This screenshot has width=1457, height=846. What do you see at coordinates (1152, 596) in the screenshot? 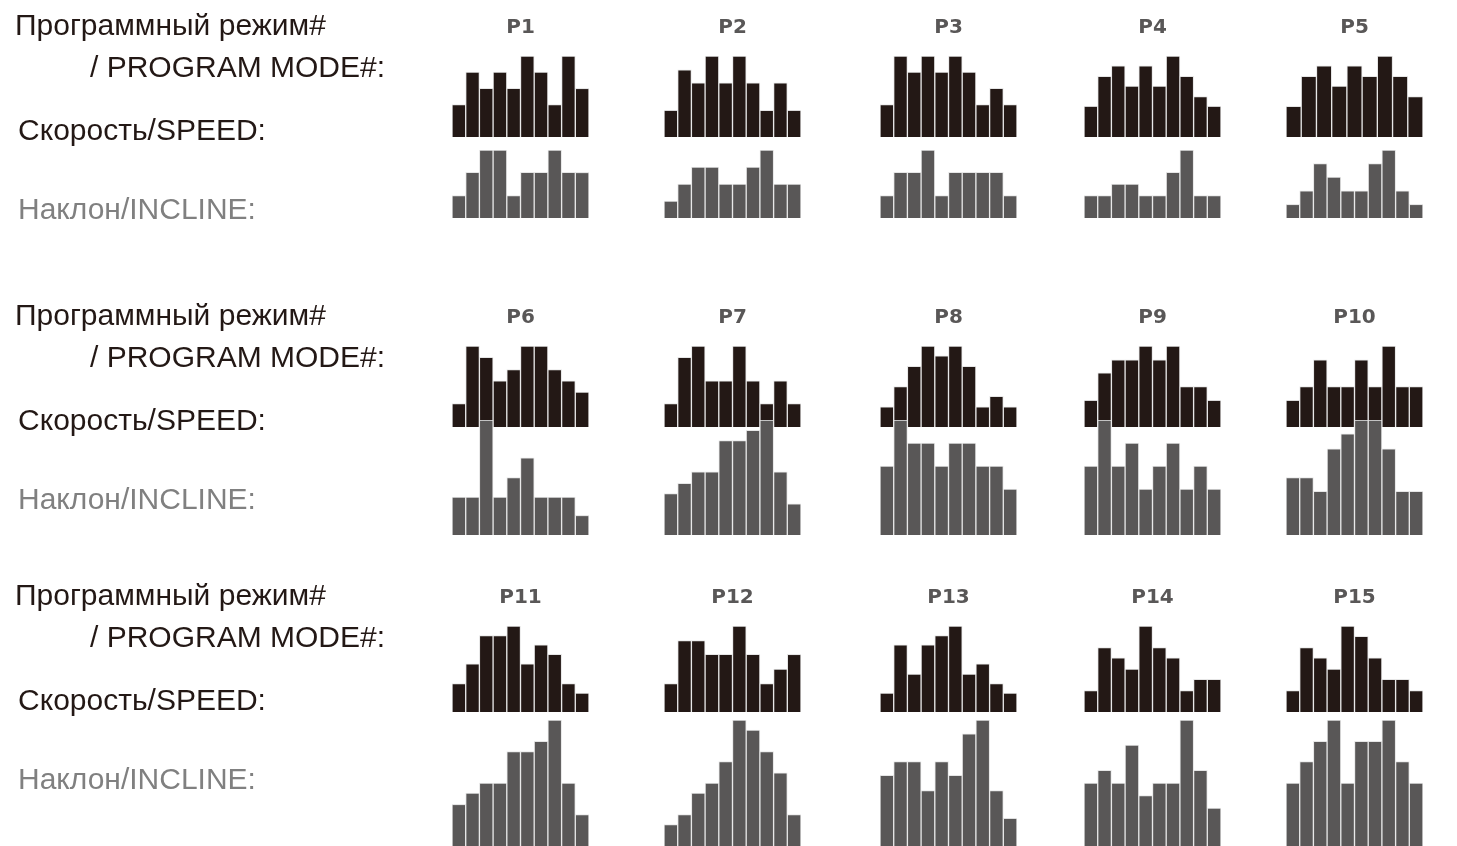
I see `chart-title: P14` at bounding box center [1152, 596].